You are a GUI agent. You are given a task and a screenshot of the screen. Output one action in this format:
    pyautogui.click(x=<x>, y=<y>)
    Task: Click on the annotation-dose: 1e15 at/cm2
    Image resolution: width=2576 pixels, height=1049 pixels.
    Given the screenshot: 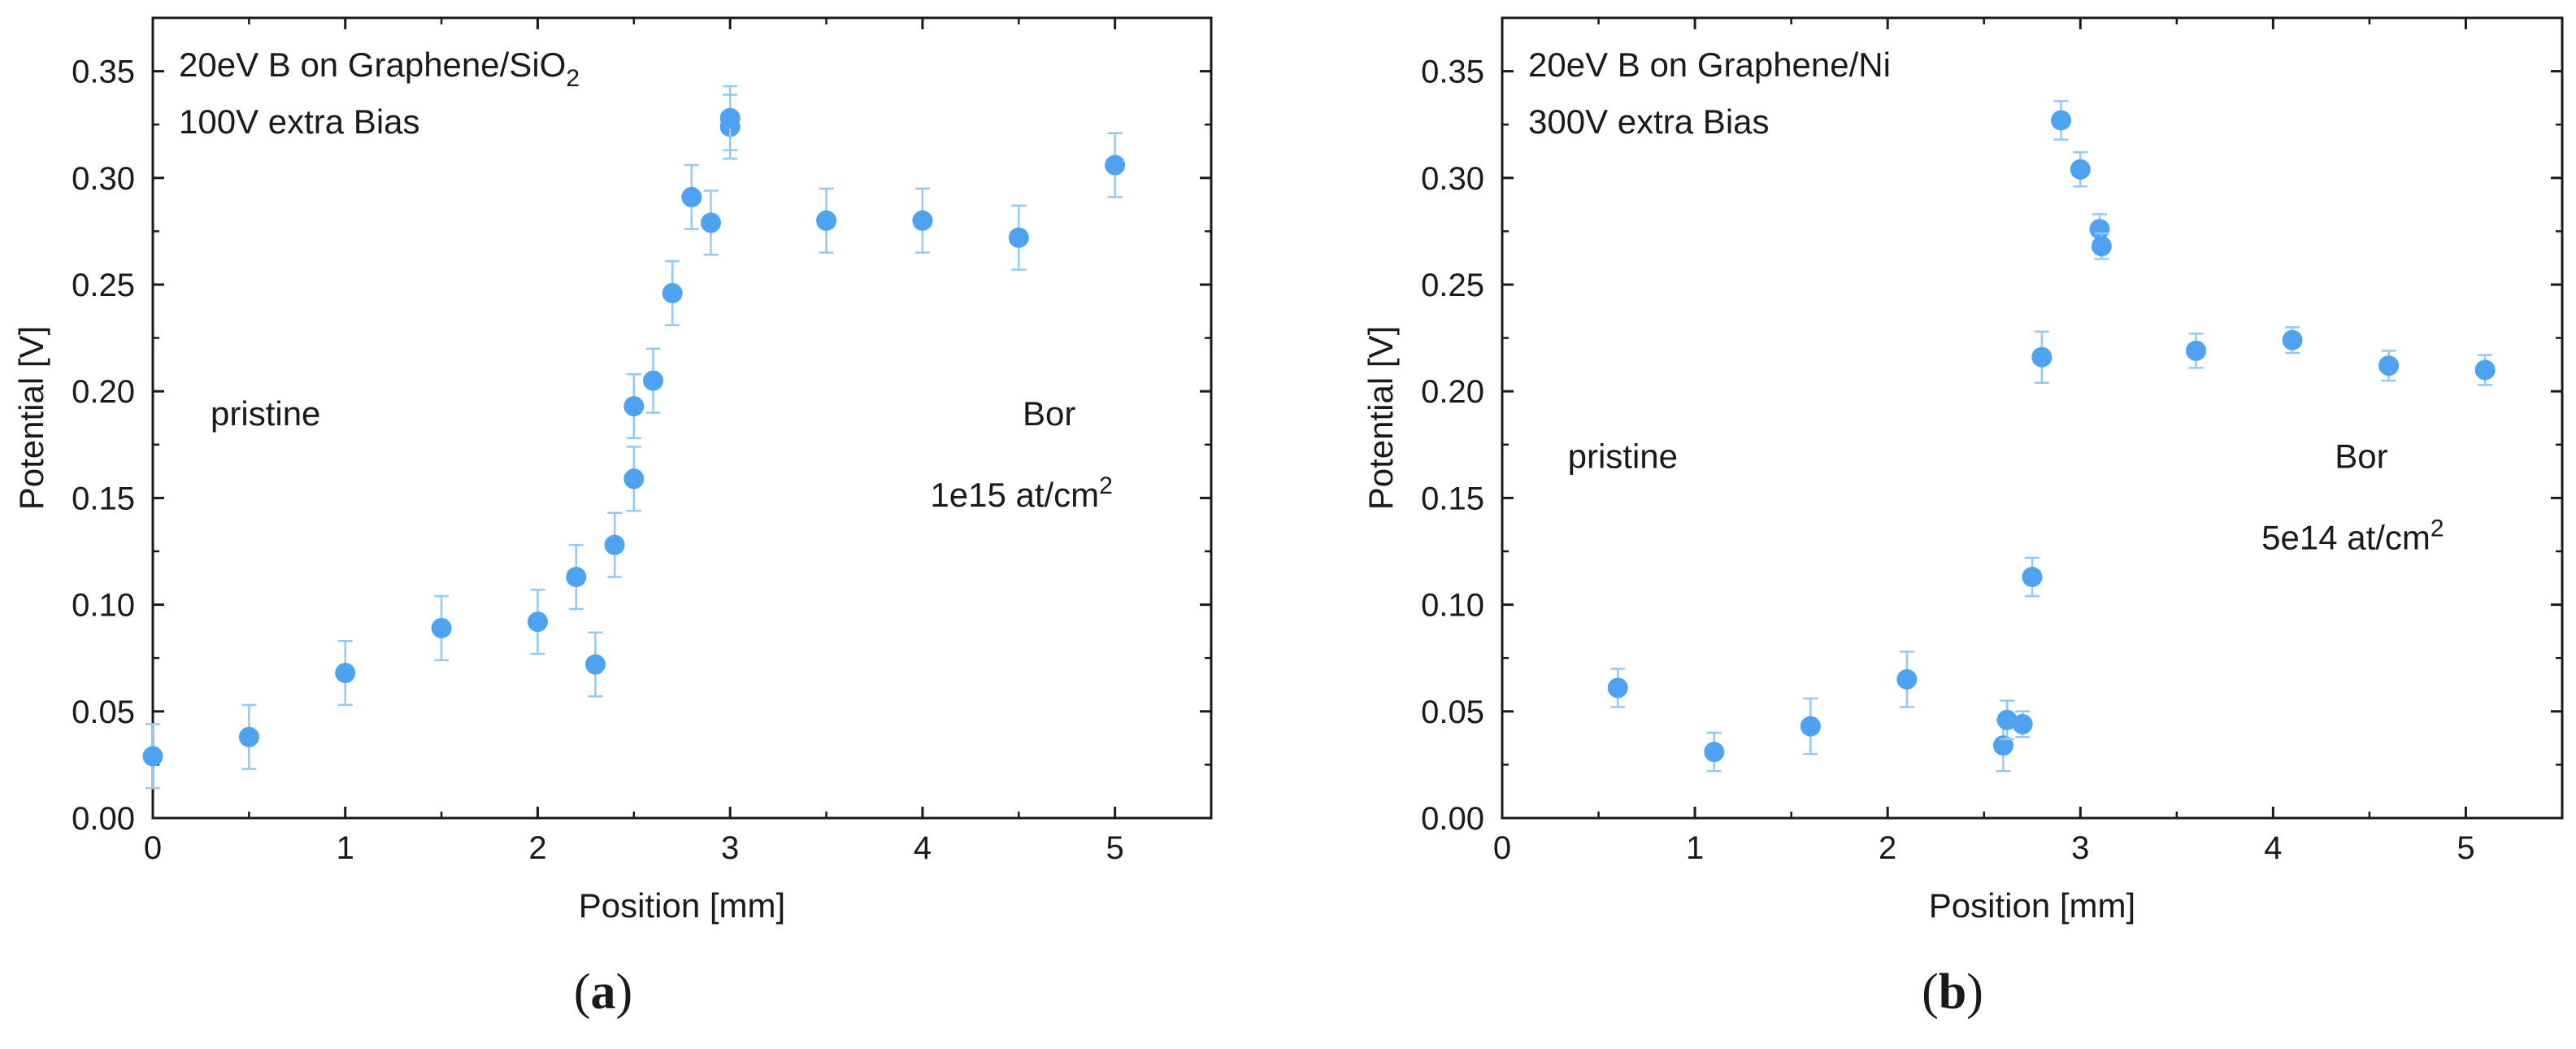 What is the action you would take?
    pyautogui.click(x=1021, y=493)
    